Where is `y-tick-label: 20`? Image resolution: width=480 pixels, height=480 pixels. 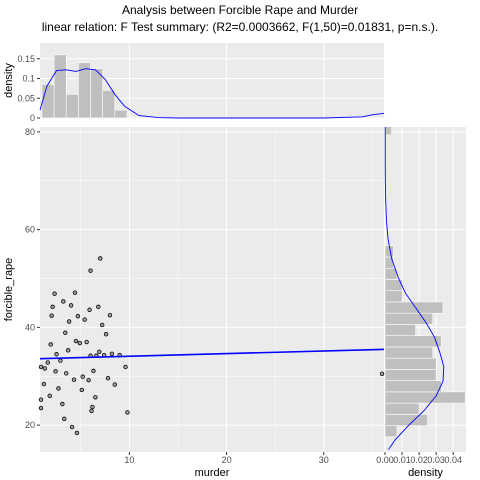 y-tick-label: 20 is located at coordinates (30, 425).